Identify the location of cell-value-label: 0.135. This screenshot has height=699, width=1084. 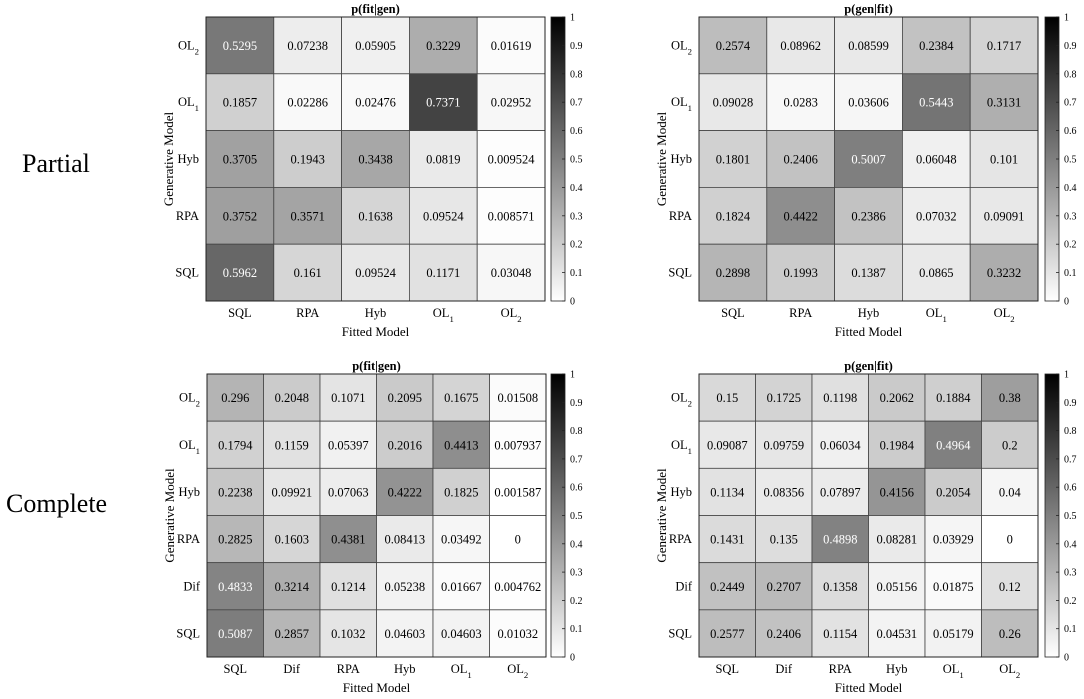
(784, 540).